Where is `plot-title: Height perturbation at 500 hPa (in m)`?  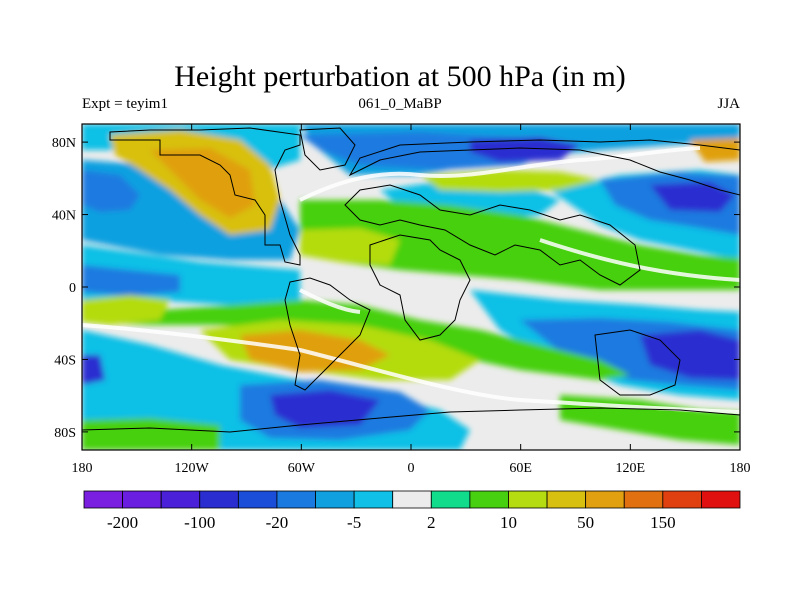
plot-title: Height perturbation at 500 hPa (in m) is located at coordinates (400, 76).